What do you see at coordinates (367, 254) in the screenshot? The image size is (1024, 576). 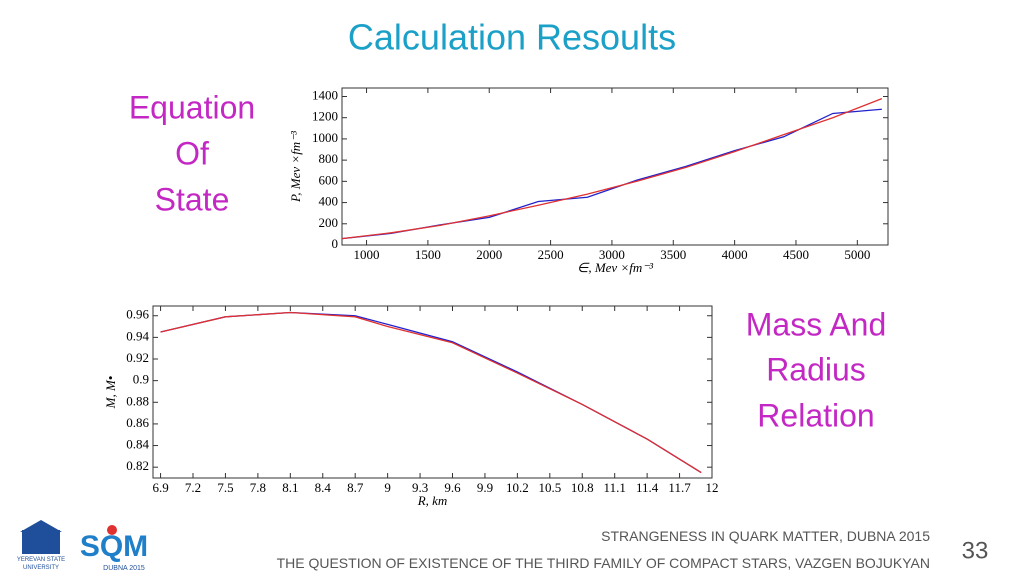 I see `x-tick-label: 1000` at bounding box center [367, 254].